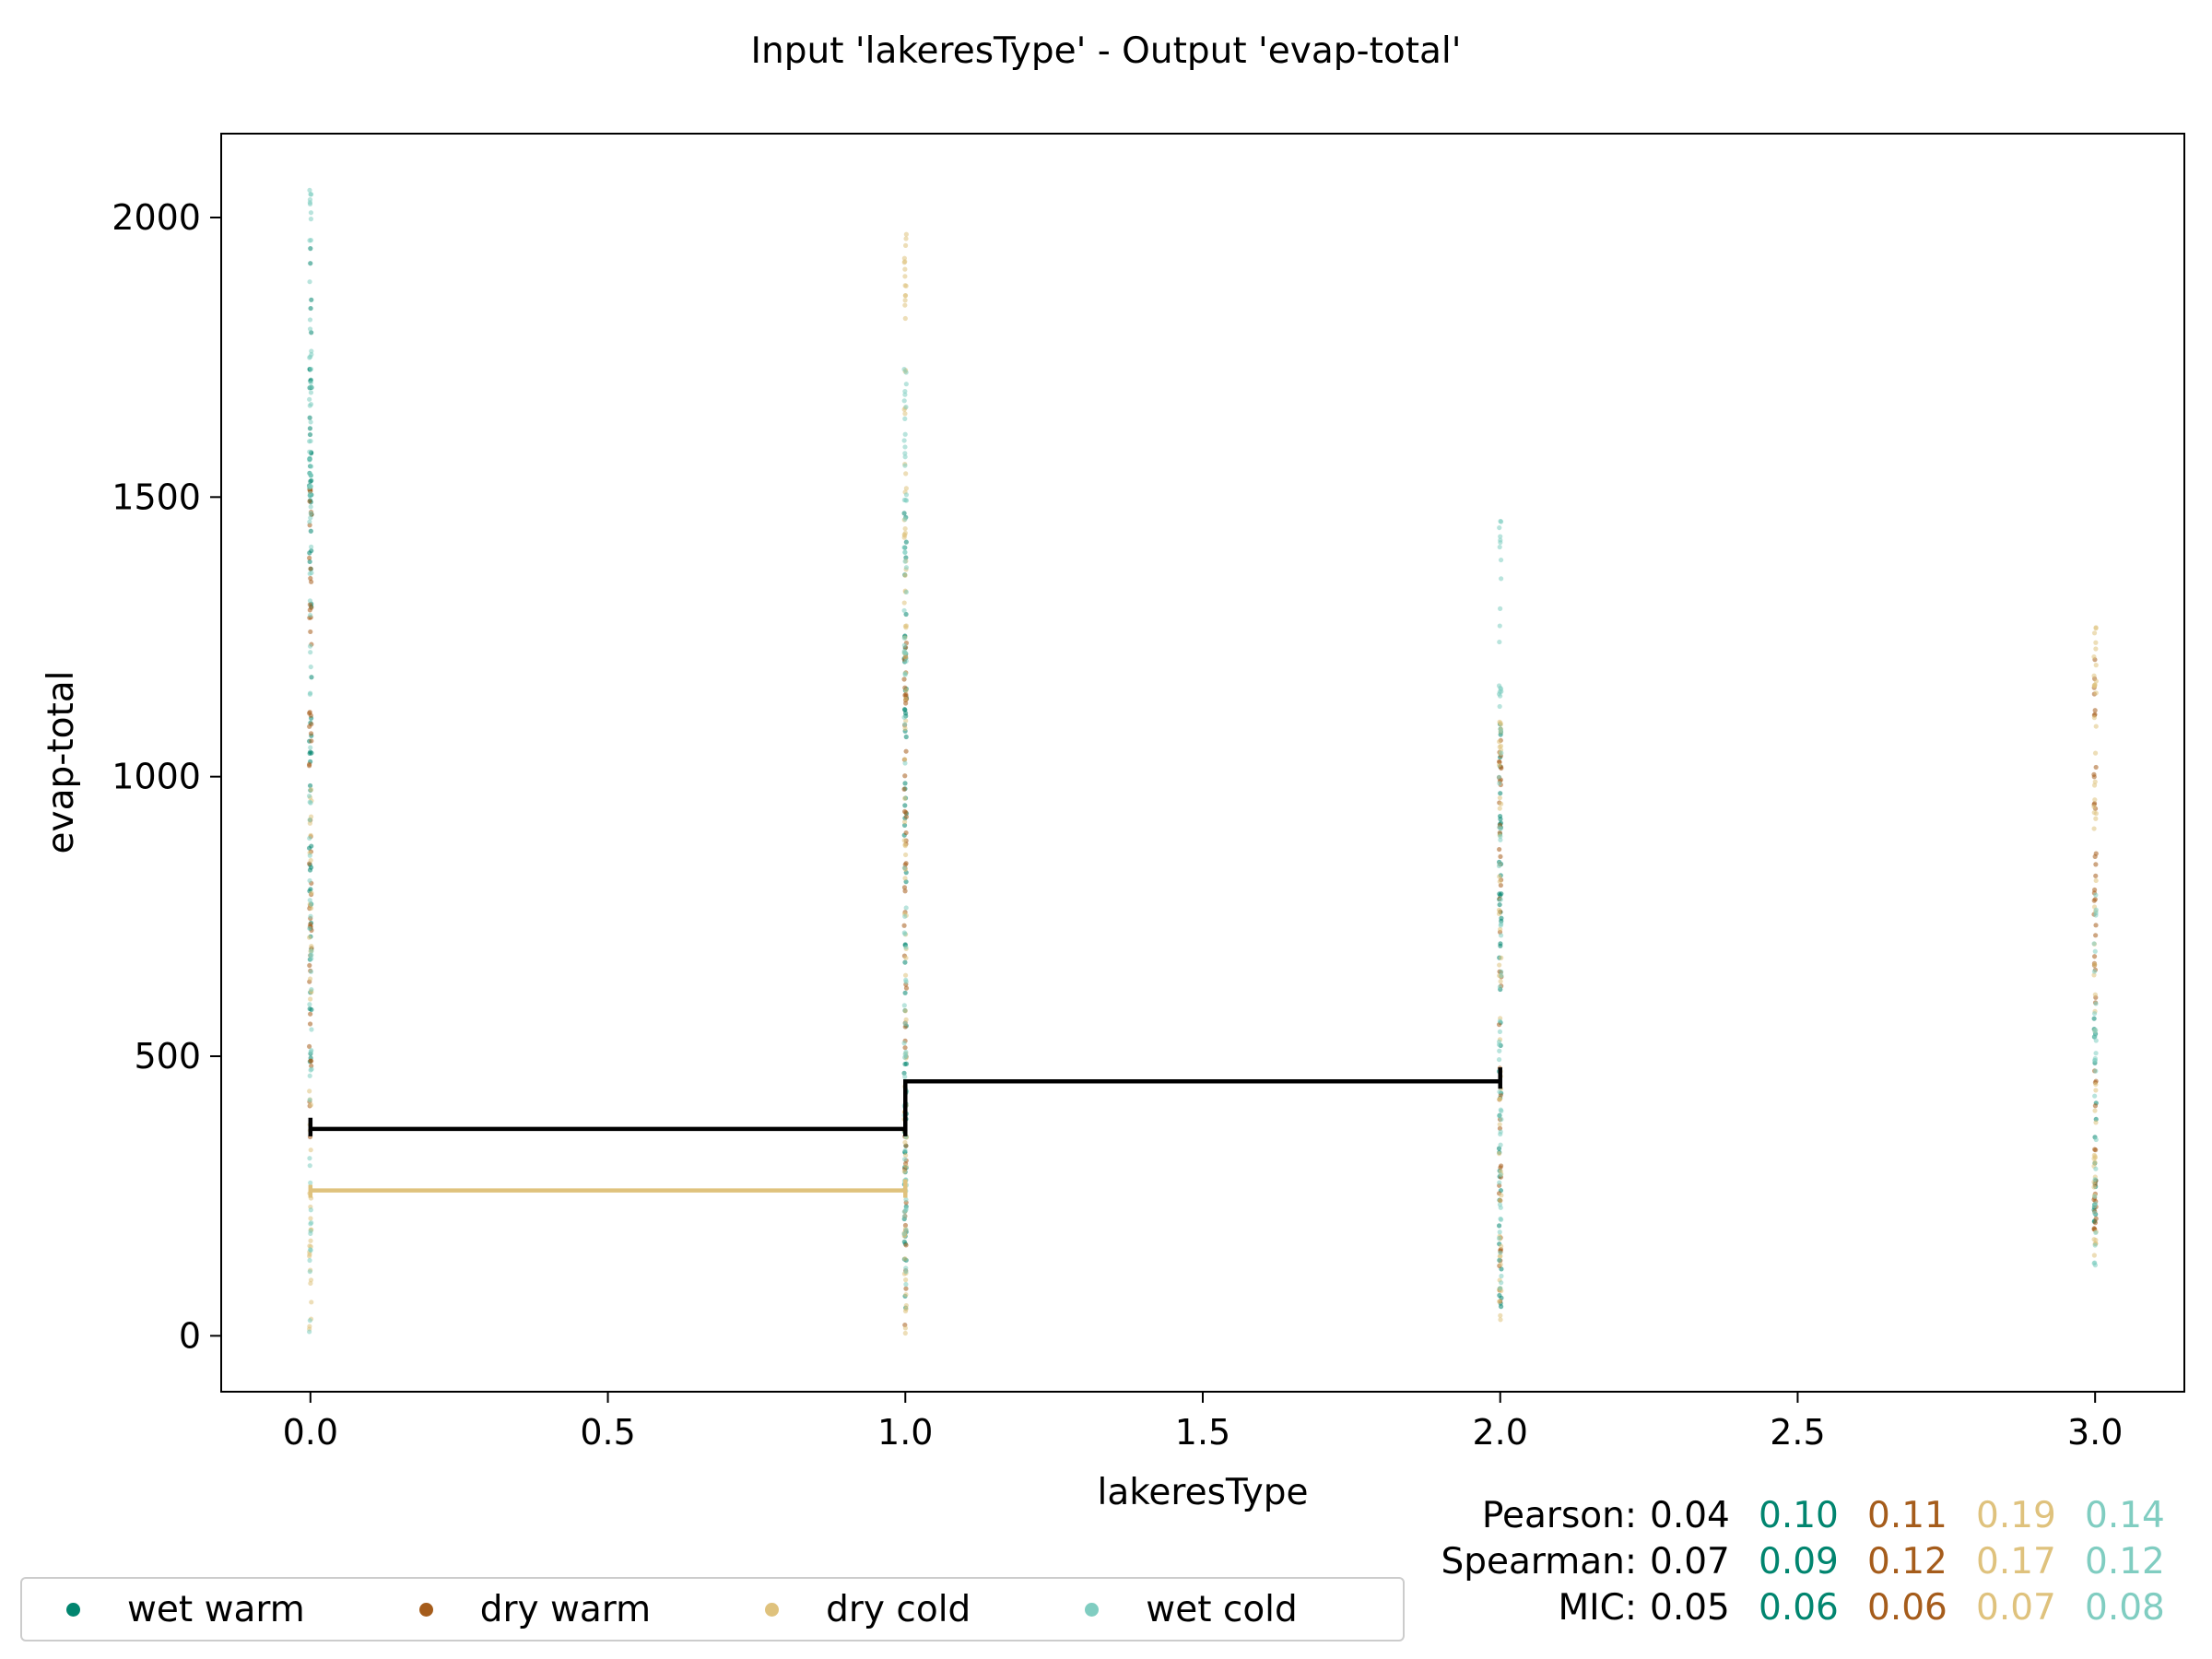 The image size is (2212, 1659). What do you see at coordinates (167, 1056) in the screenshot?
I see `y-tick-label: 500` at bounding box center [167, 1056].